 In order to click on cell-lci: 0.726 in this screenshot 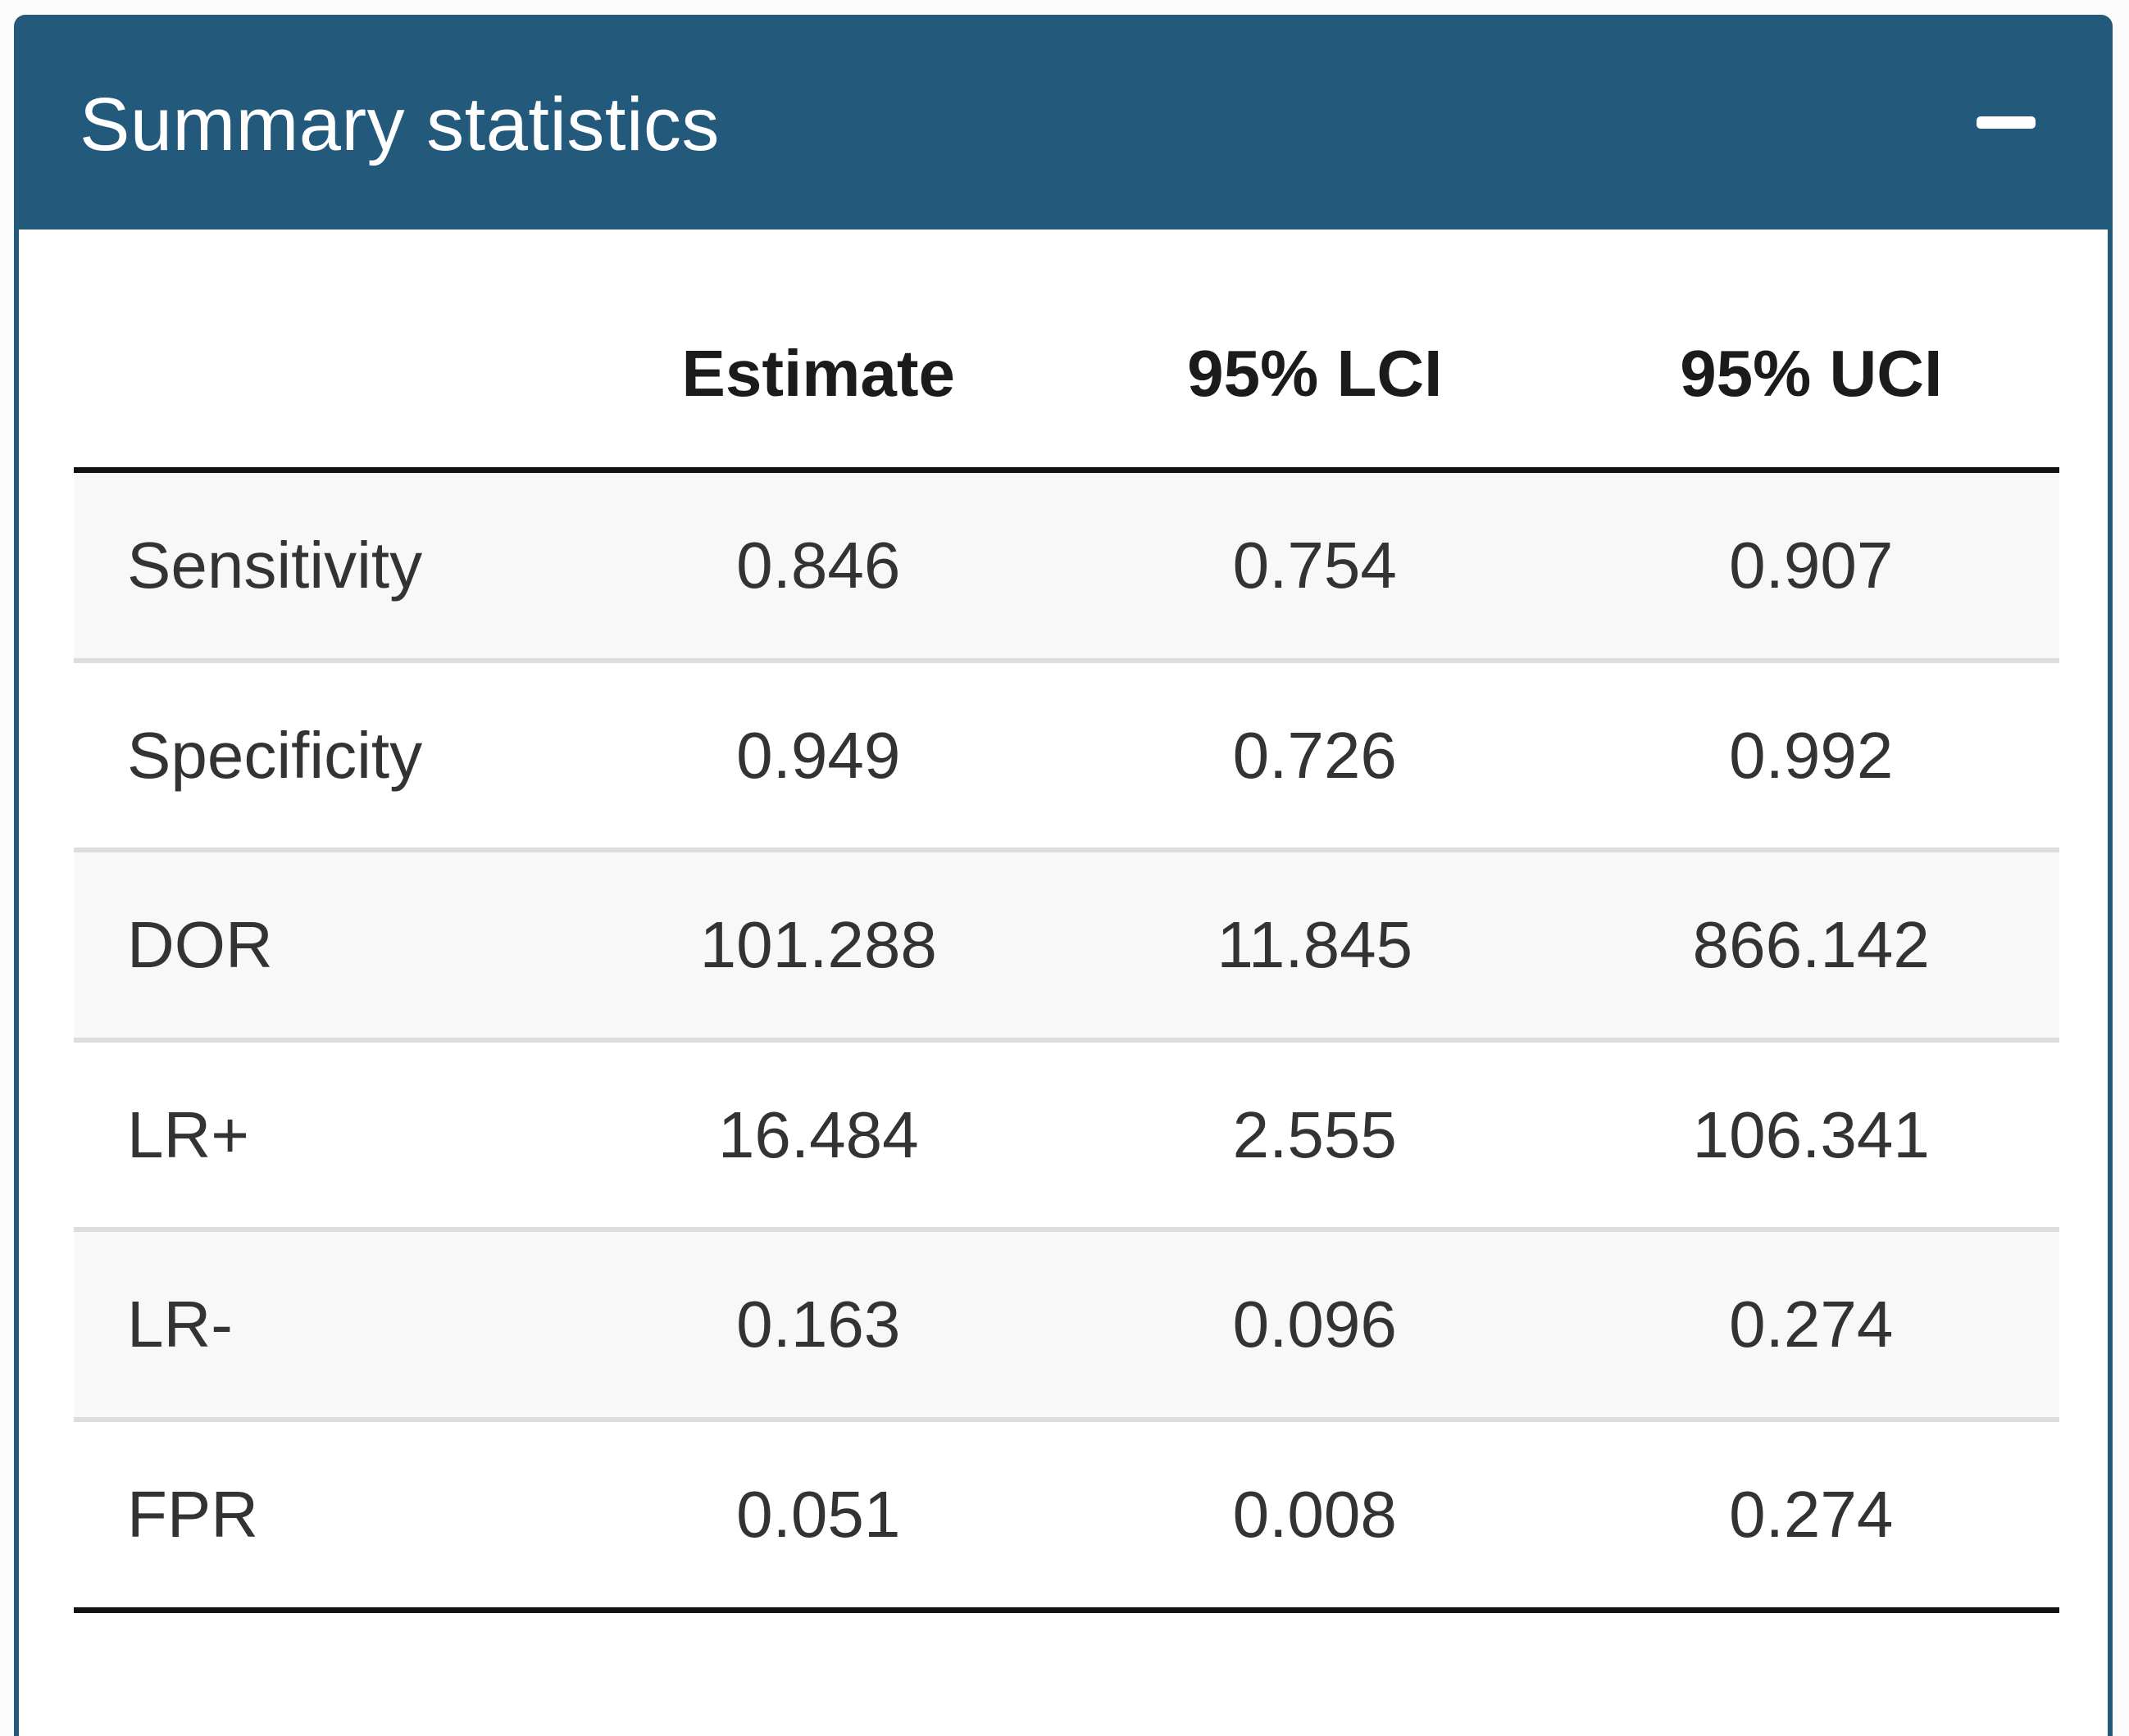, I will do `click(1314, 755)`.